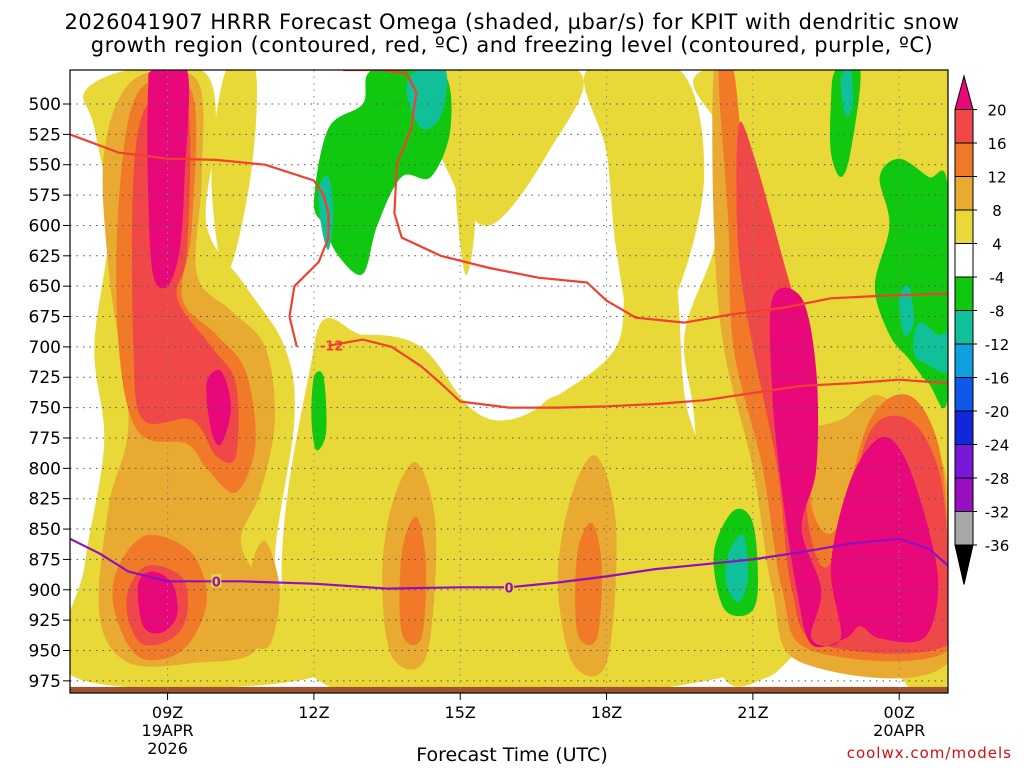 The width and height of the screenshot is (1024, 768). Describe the element at coordinates (45, 105) in the screenshot. I see `y-tick-label-500: 500` at that location.